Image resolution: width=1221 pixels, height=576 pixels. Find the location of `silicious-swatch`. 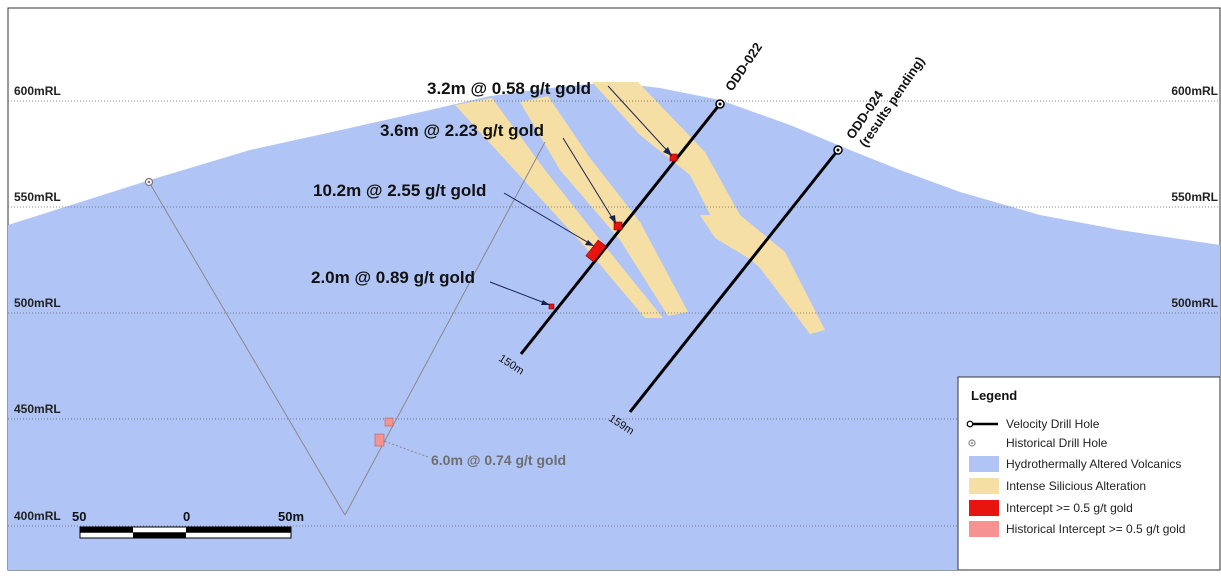

silicious-swatch is located at coordinates (984, 486).